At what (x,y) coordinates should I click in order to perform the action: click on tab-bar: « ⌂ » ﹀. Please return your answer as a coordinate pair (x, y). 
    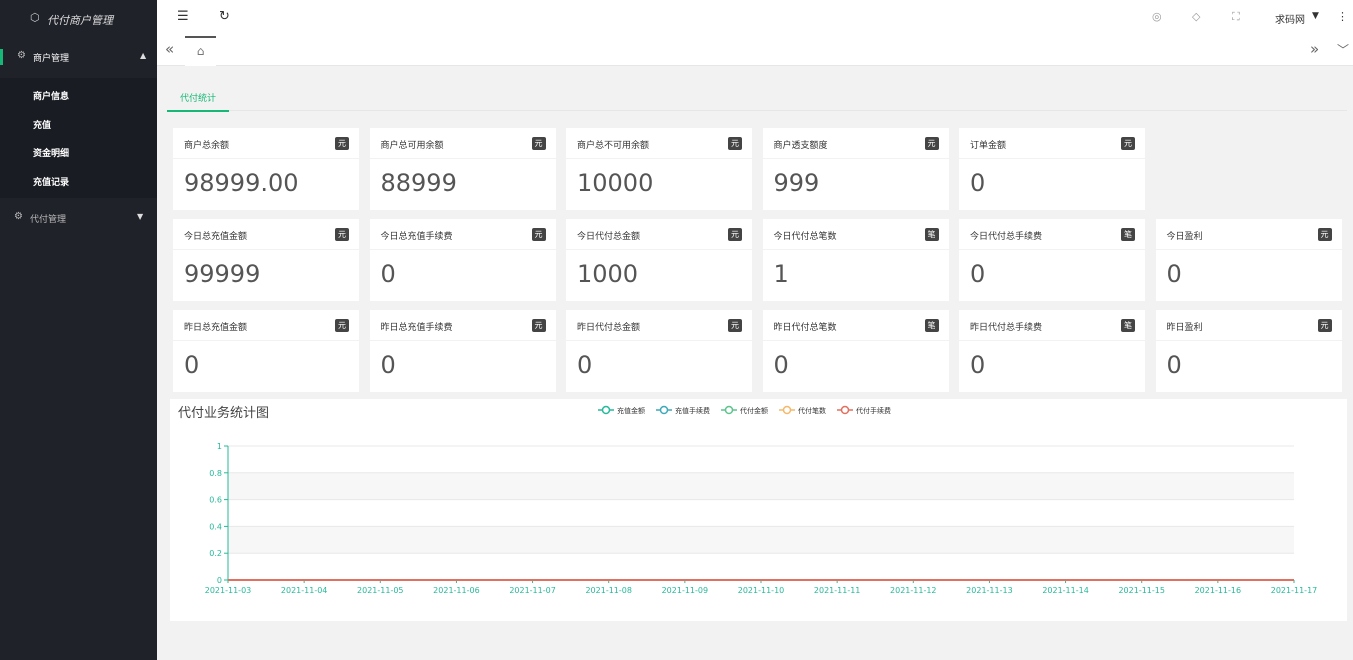
    Looking at the image, I should click on (755, 51).